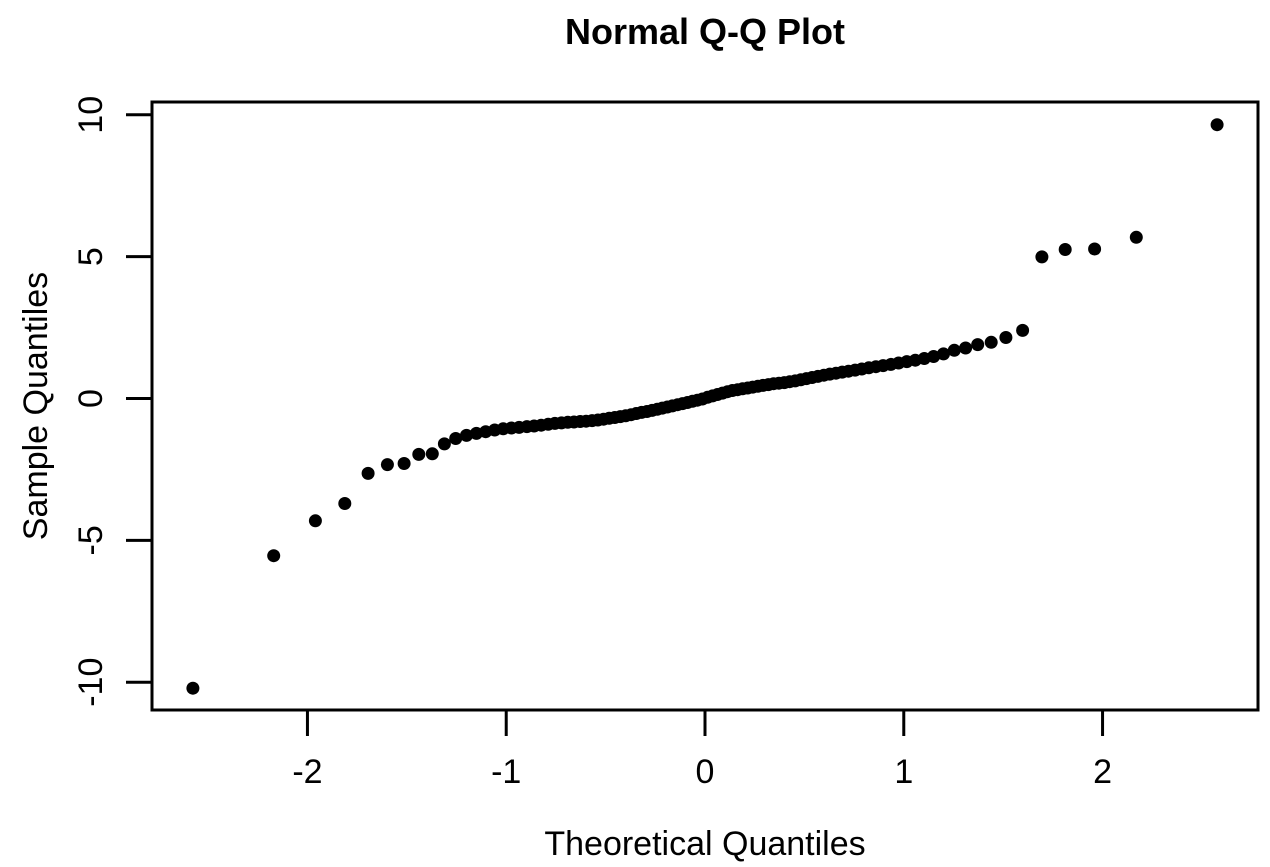  I want to click on x-axis-title: Theoretical Quantiles, so click(704, 844).